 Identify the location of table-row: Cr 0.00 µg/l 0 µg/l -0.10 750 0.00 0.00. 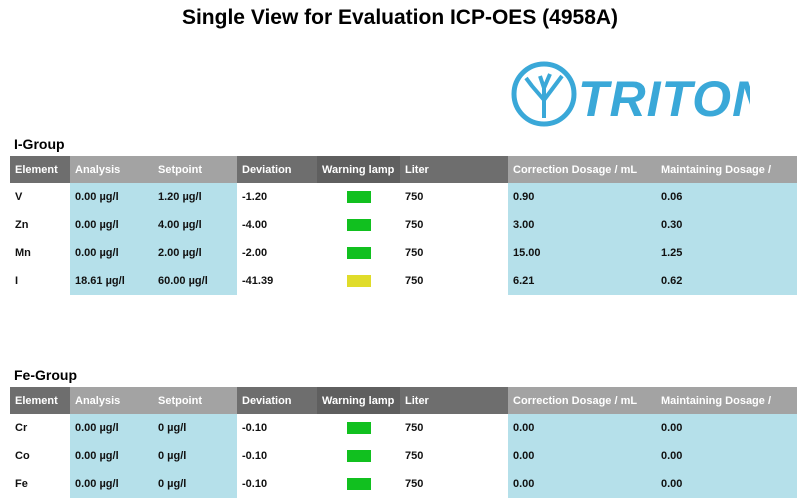
(403, 428).